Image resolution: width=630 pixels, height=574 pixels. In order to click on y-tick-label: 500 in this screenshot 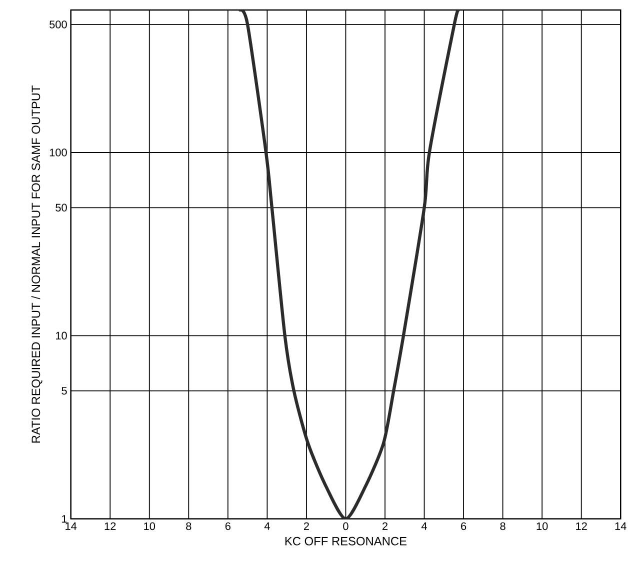, I will do `click(58, 24)`.